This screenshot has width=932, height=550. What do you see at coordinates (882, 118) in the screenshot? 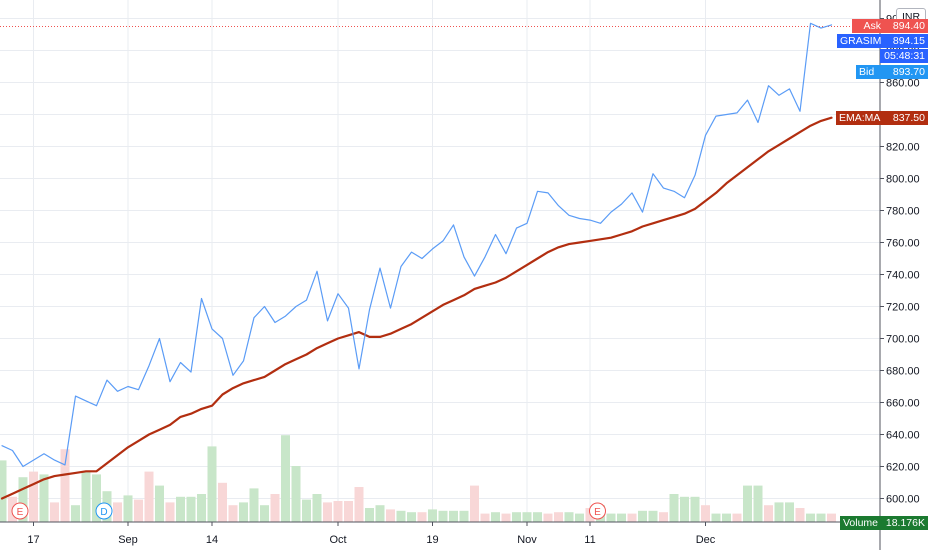
I see `ema-value-tag: EMA:MA 837.50` at bounding box center [882, 118].